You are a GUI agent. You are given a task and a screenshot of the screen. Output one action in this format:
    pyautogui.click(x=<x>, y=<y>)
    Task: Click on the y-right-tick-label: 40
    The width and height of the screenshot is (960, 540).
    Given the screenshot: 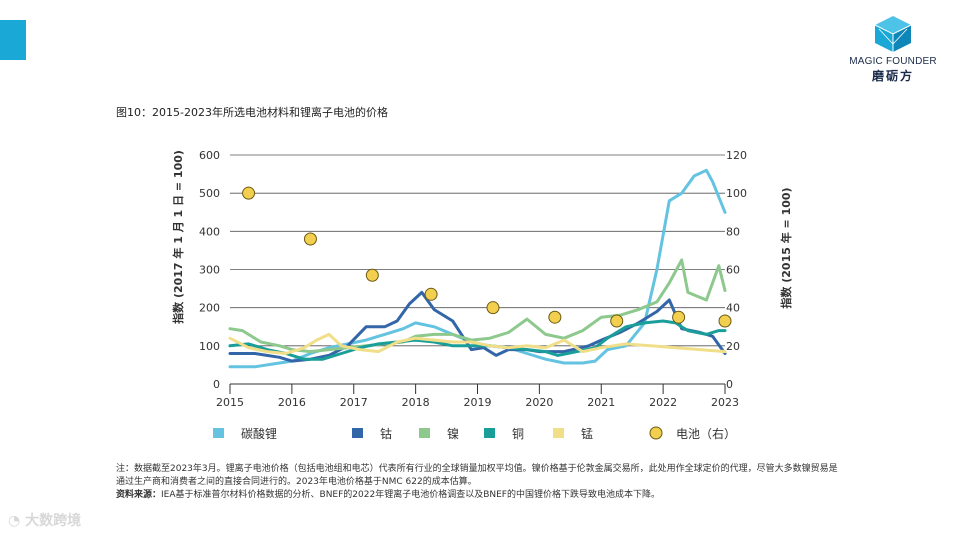 What is the action you would take?
    pyautogui.click(x=733, y=308)
    